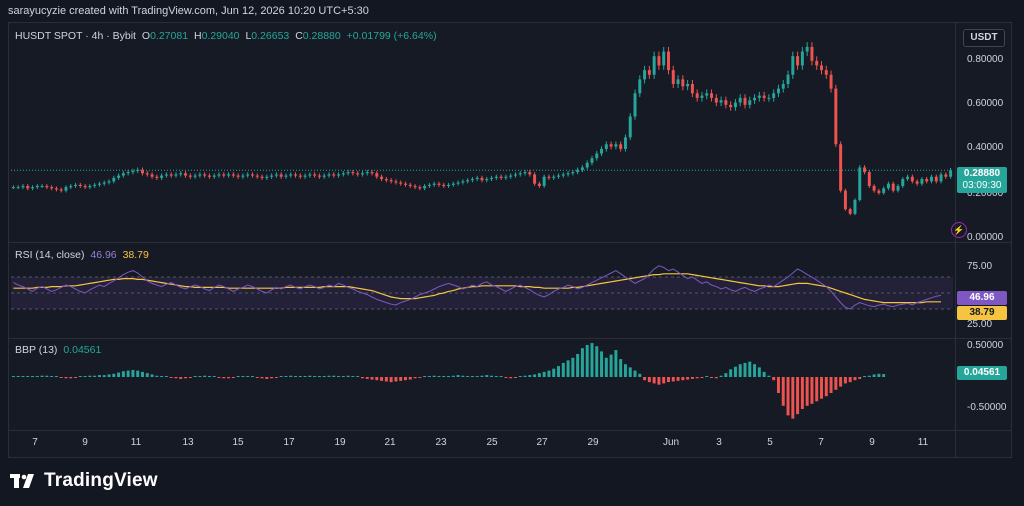 This screenshot has width=1024, height=506. Describe the element at coordinates (984, 38) in the screenshot. I see `currency-button: USDT` at that location.